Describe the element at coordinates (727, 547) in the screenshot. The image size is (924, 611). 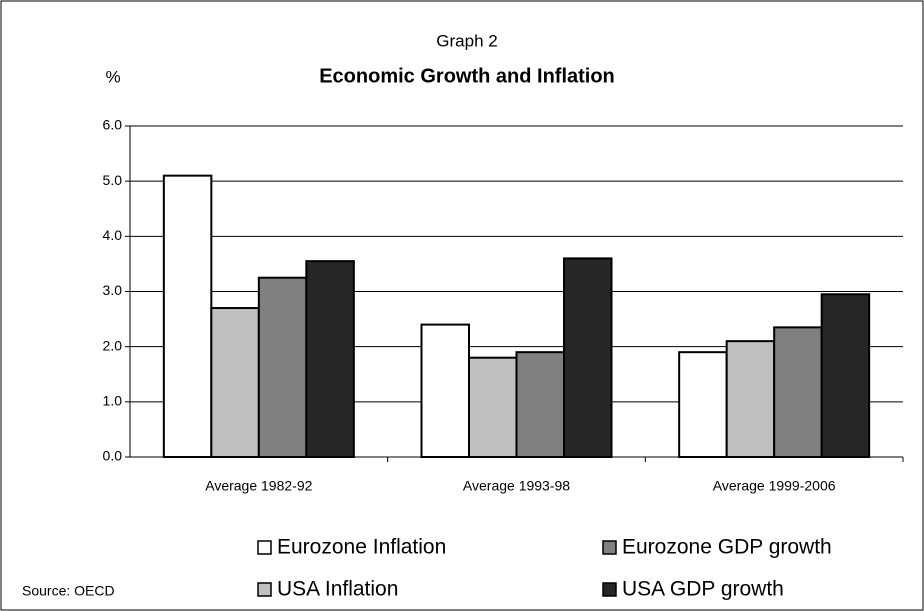
I see `legend-label: Eurozone GDP growth` at that location.